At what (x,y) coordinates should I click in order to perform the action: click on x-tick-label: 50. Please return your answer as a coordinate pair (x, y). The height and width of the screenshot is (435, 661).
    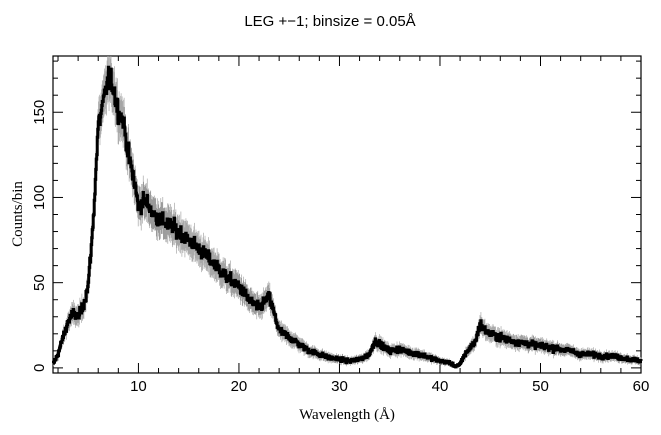
    Looking at the image, I should click on (540, 386).